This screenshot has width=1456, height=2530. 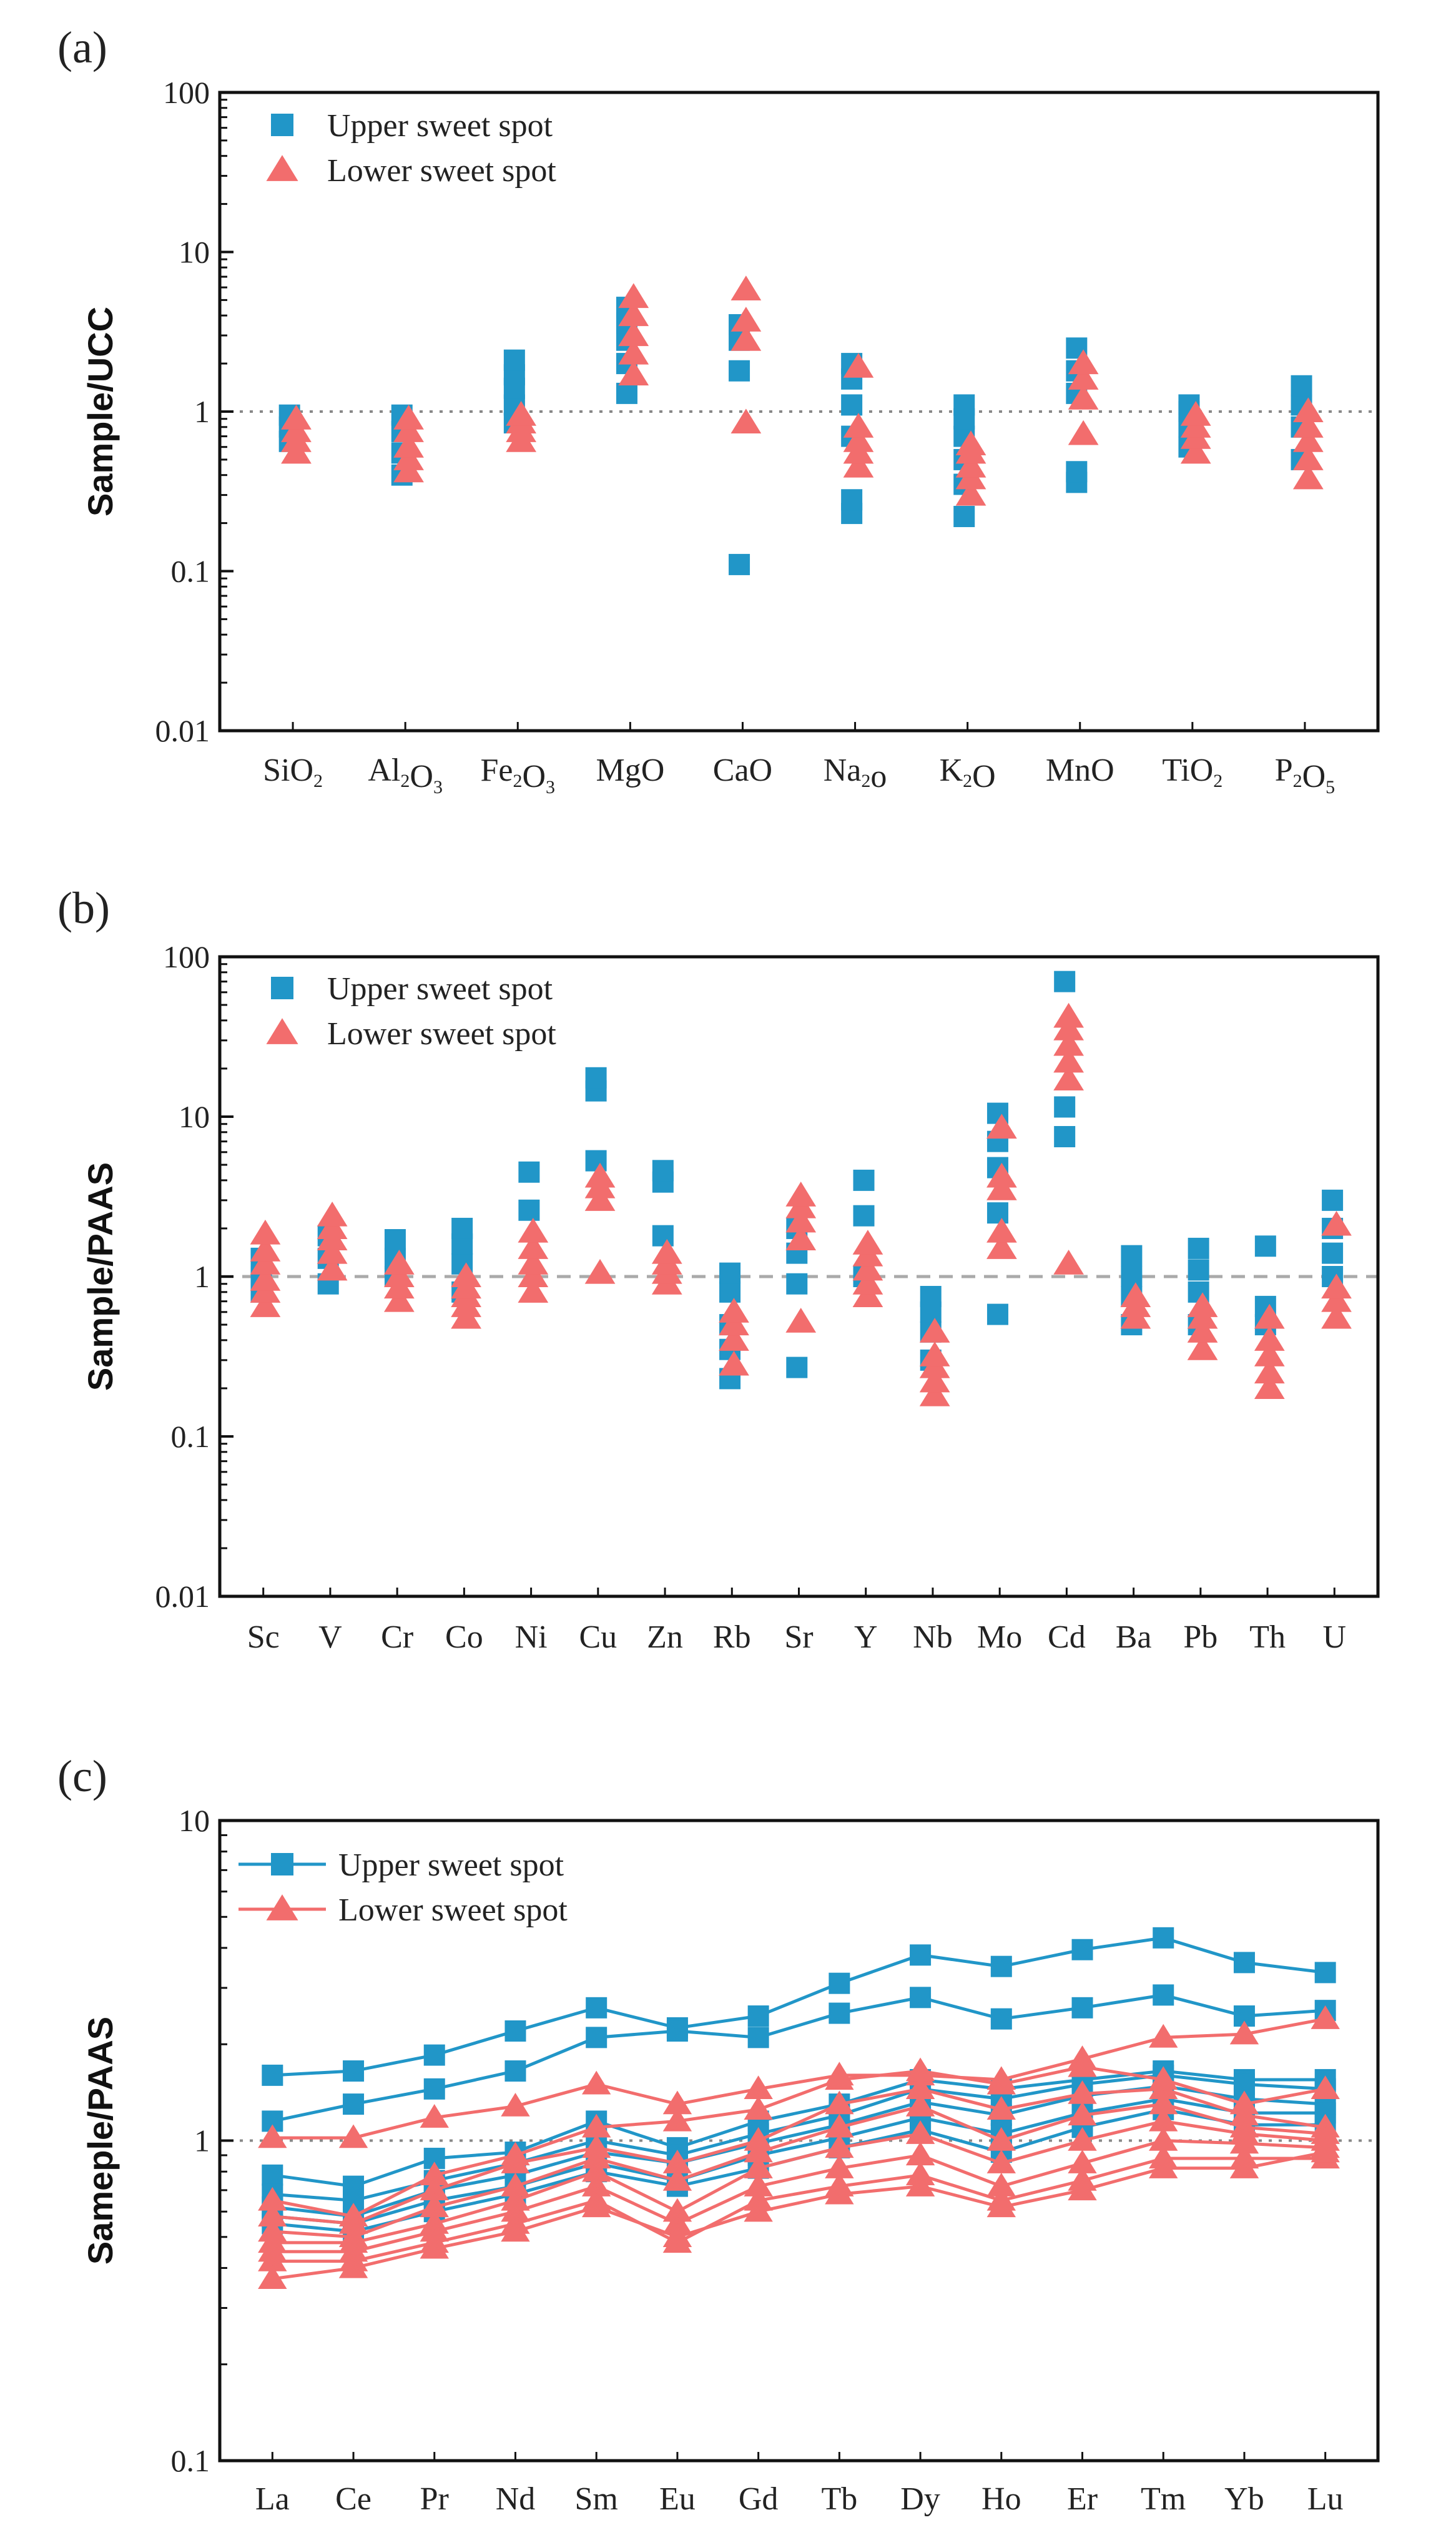 What do you see at coordinates (933, 1637) in the screenshot?
I see `category-label: Nb` at bounding box center [933, 1637].